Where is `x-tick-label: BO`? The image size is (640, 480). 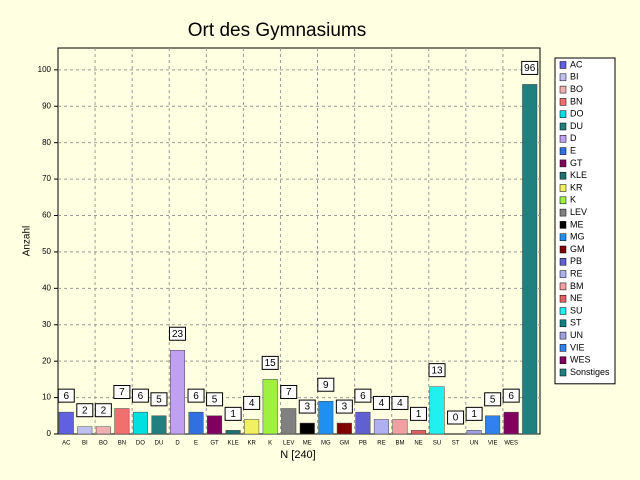
x-tick-label: BO is located at coordinates (103, 444).